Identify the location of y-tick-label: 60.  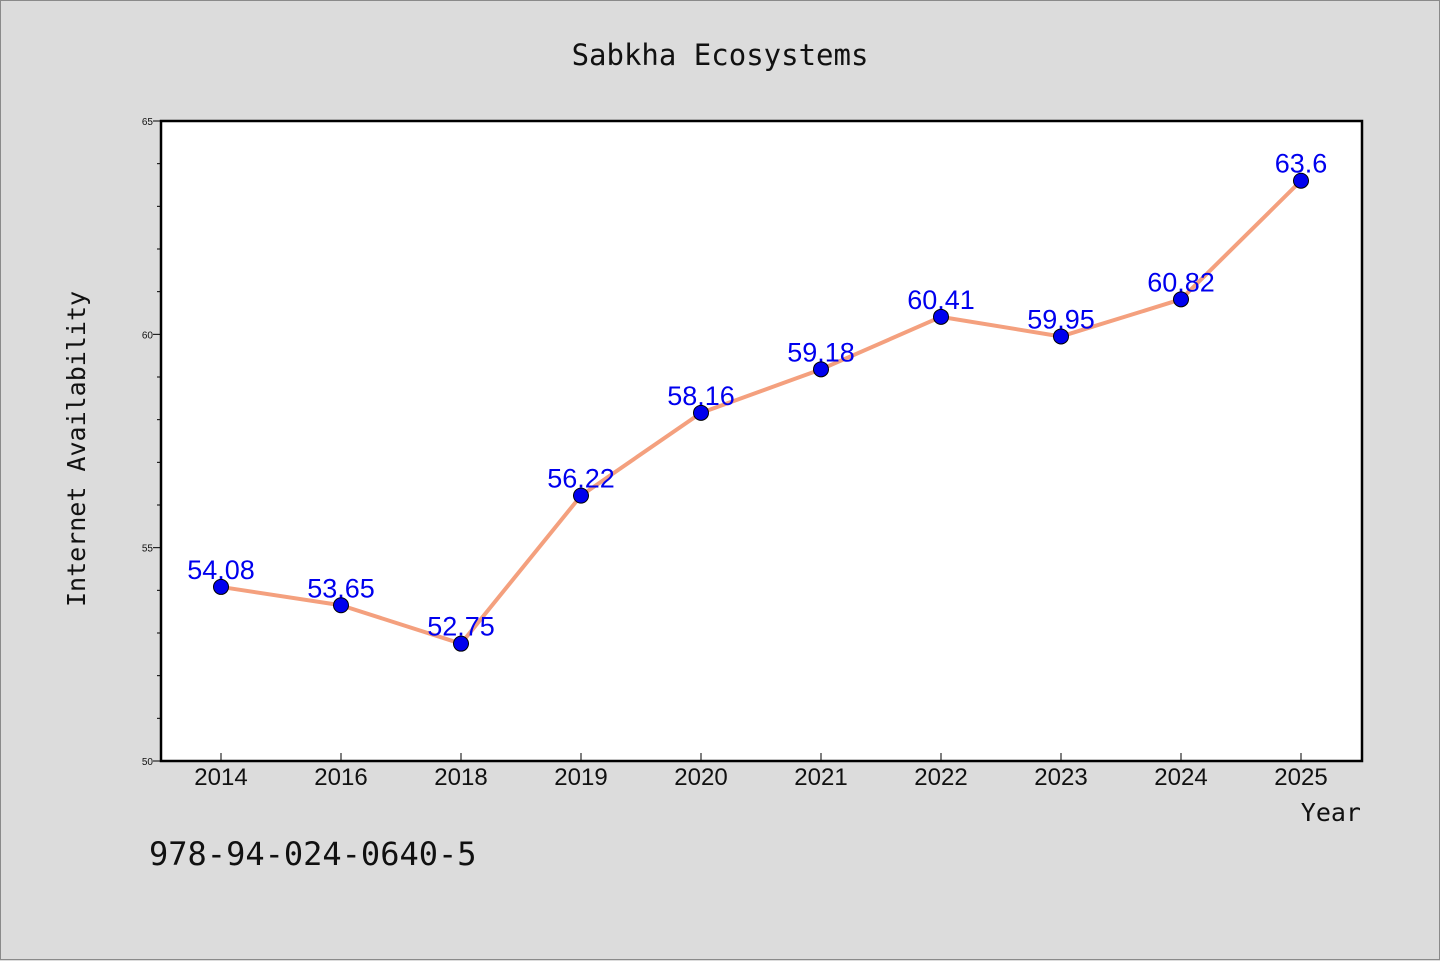
(148, 335).